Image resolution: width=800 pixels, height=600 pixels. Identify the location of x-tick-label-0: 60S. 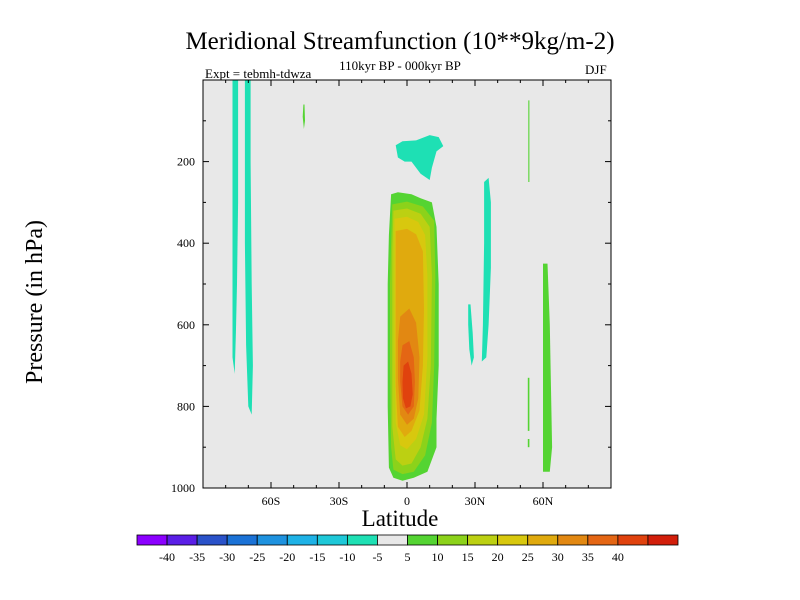
(271, 501).